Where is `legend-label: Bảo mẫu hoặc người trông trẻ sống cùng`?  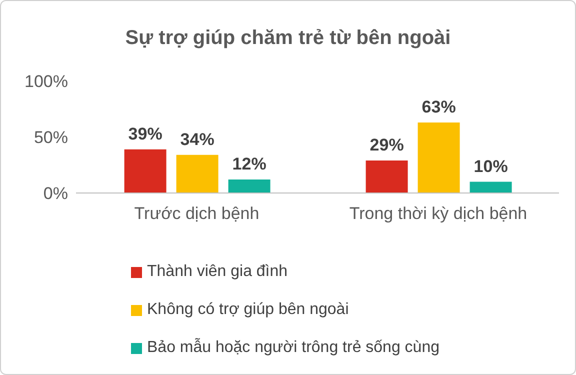 legend-label: Bảo mẫu hoặc người trông trẻ sống cùng is located at coordinates (293, 348).